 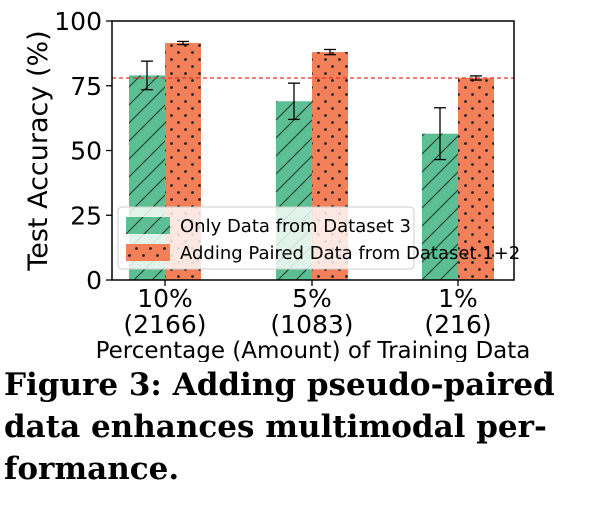 I want to click on x-tick-label-3-line-1: 1%, so click(x=458, y=298).